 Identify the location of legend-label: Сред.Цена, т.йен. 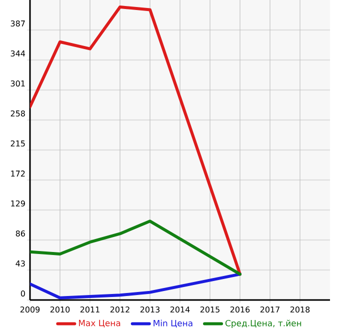
(263, 324).